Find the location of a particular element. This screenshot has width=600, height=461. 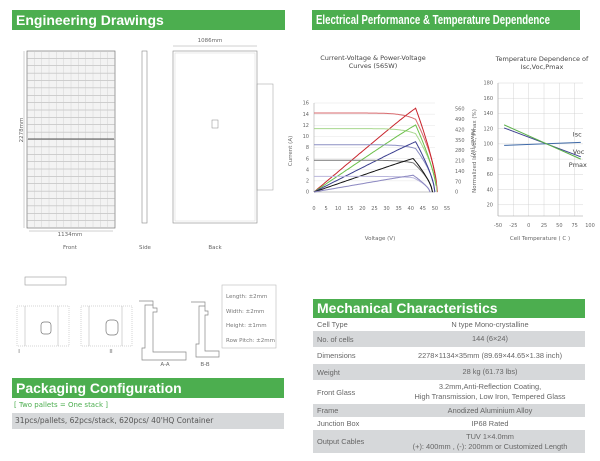

temp-xtick-label: -50 is located at coordinates (498, 226).